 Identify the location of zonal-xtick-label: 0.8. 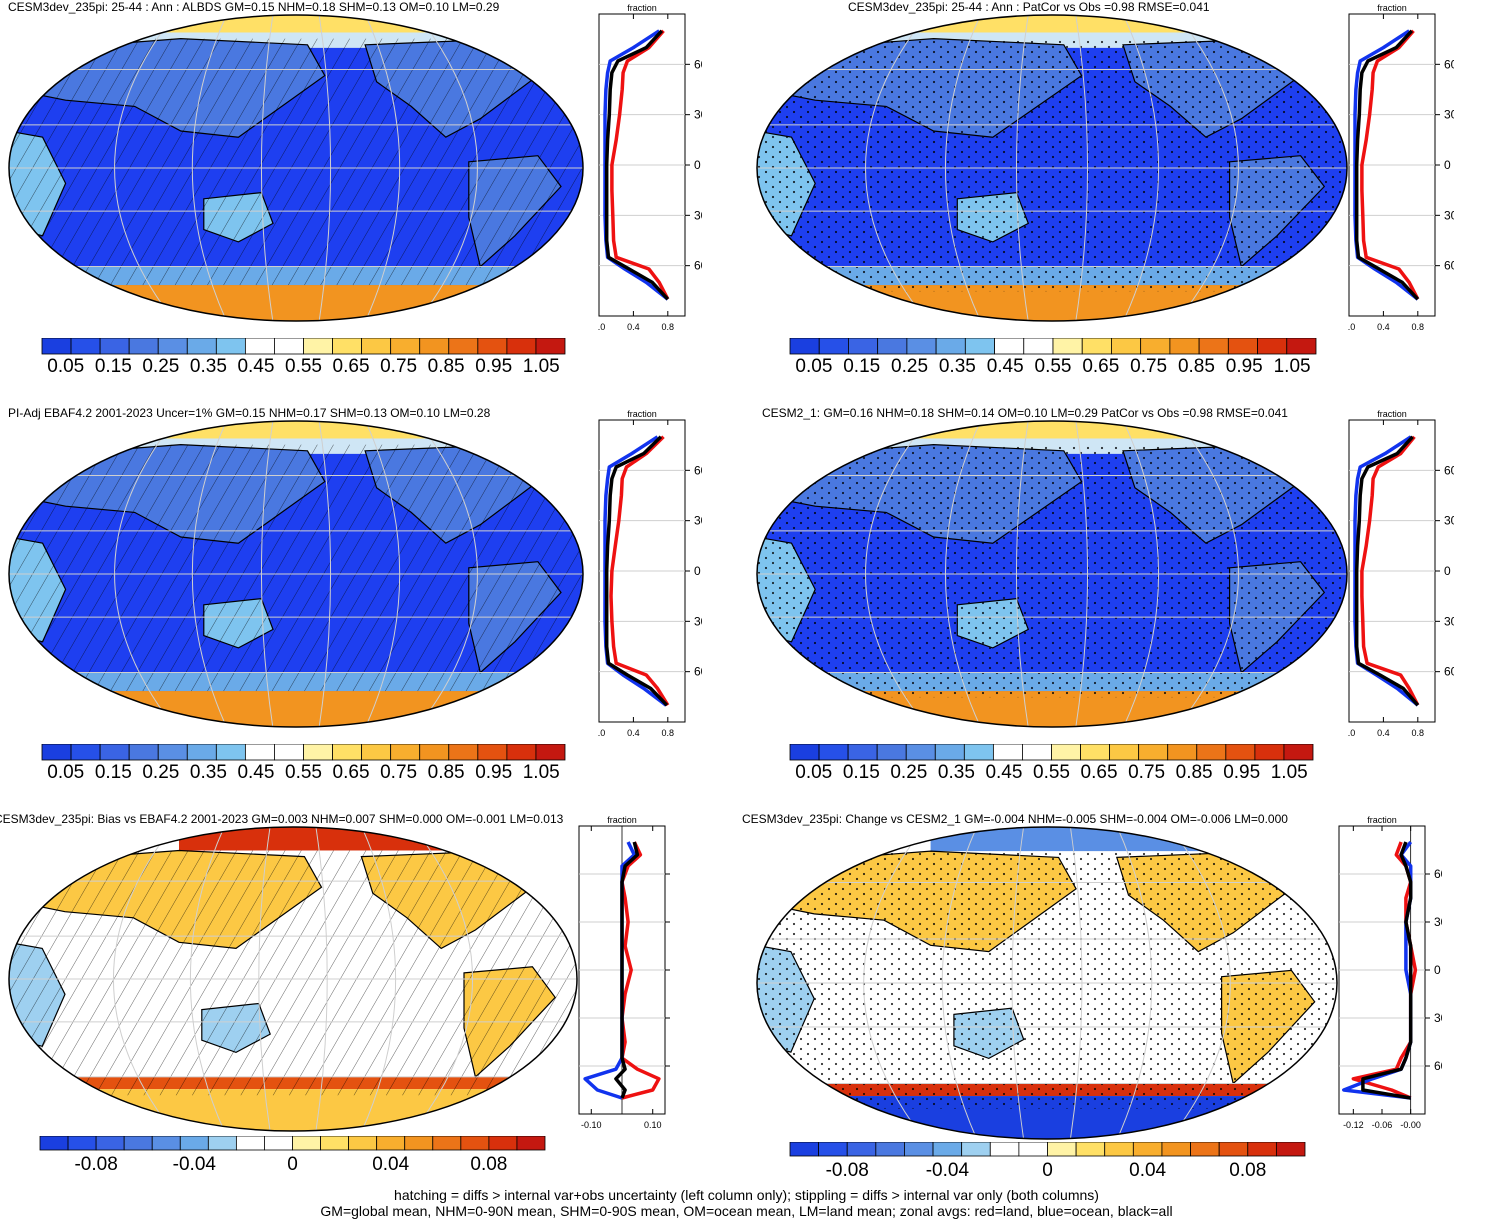
(668, 327).